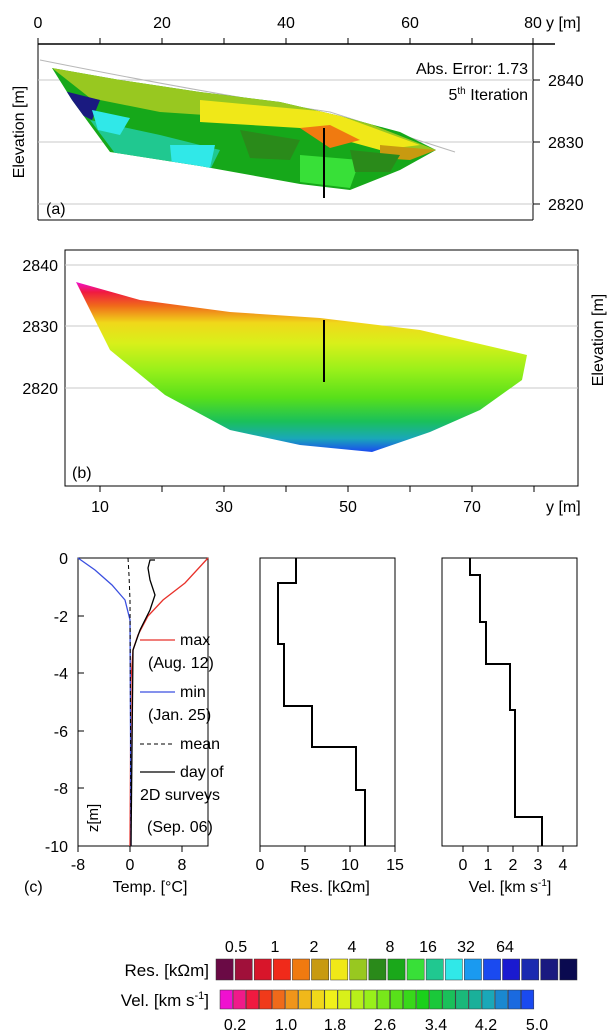  What do you see at coordinates (165, 1000) in the screenshot?
I see `vel-colorbar-label: Vel. [km s-1]` at bounding box center [165, 1000].